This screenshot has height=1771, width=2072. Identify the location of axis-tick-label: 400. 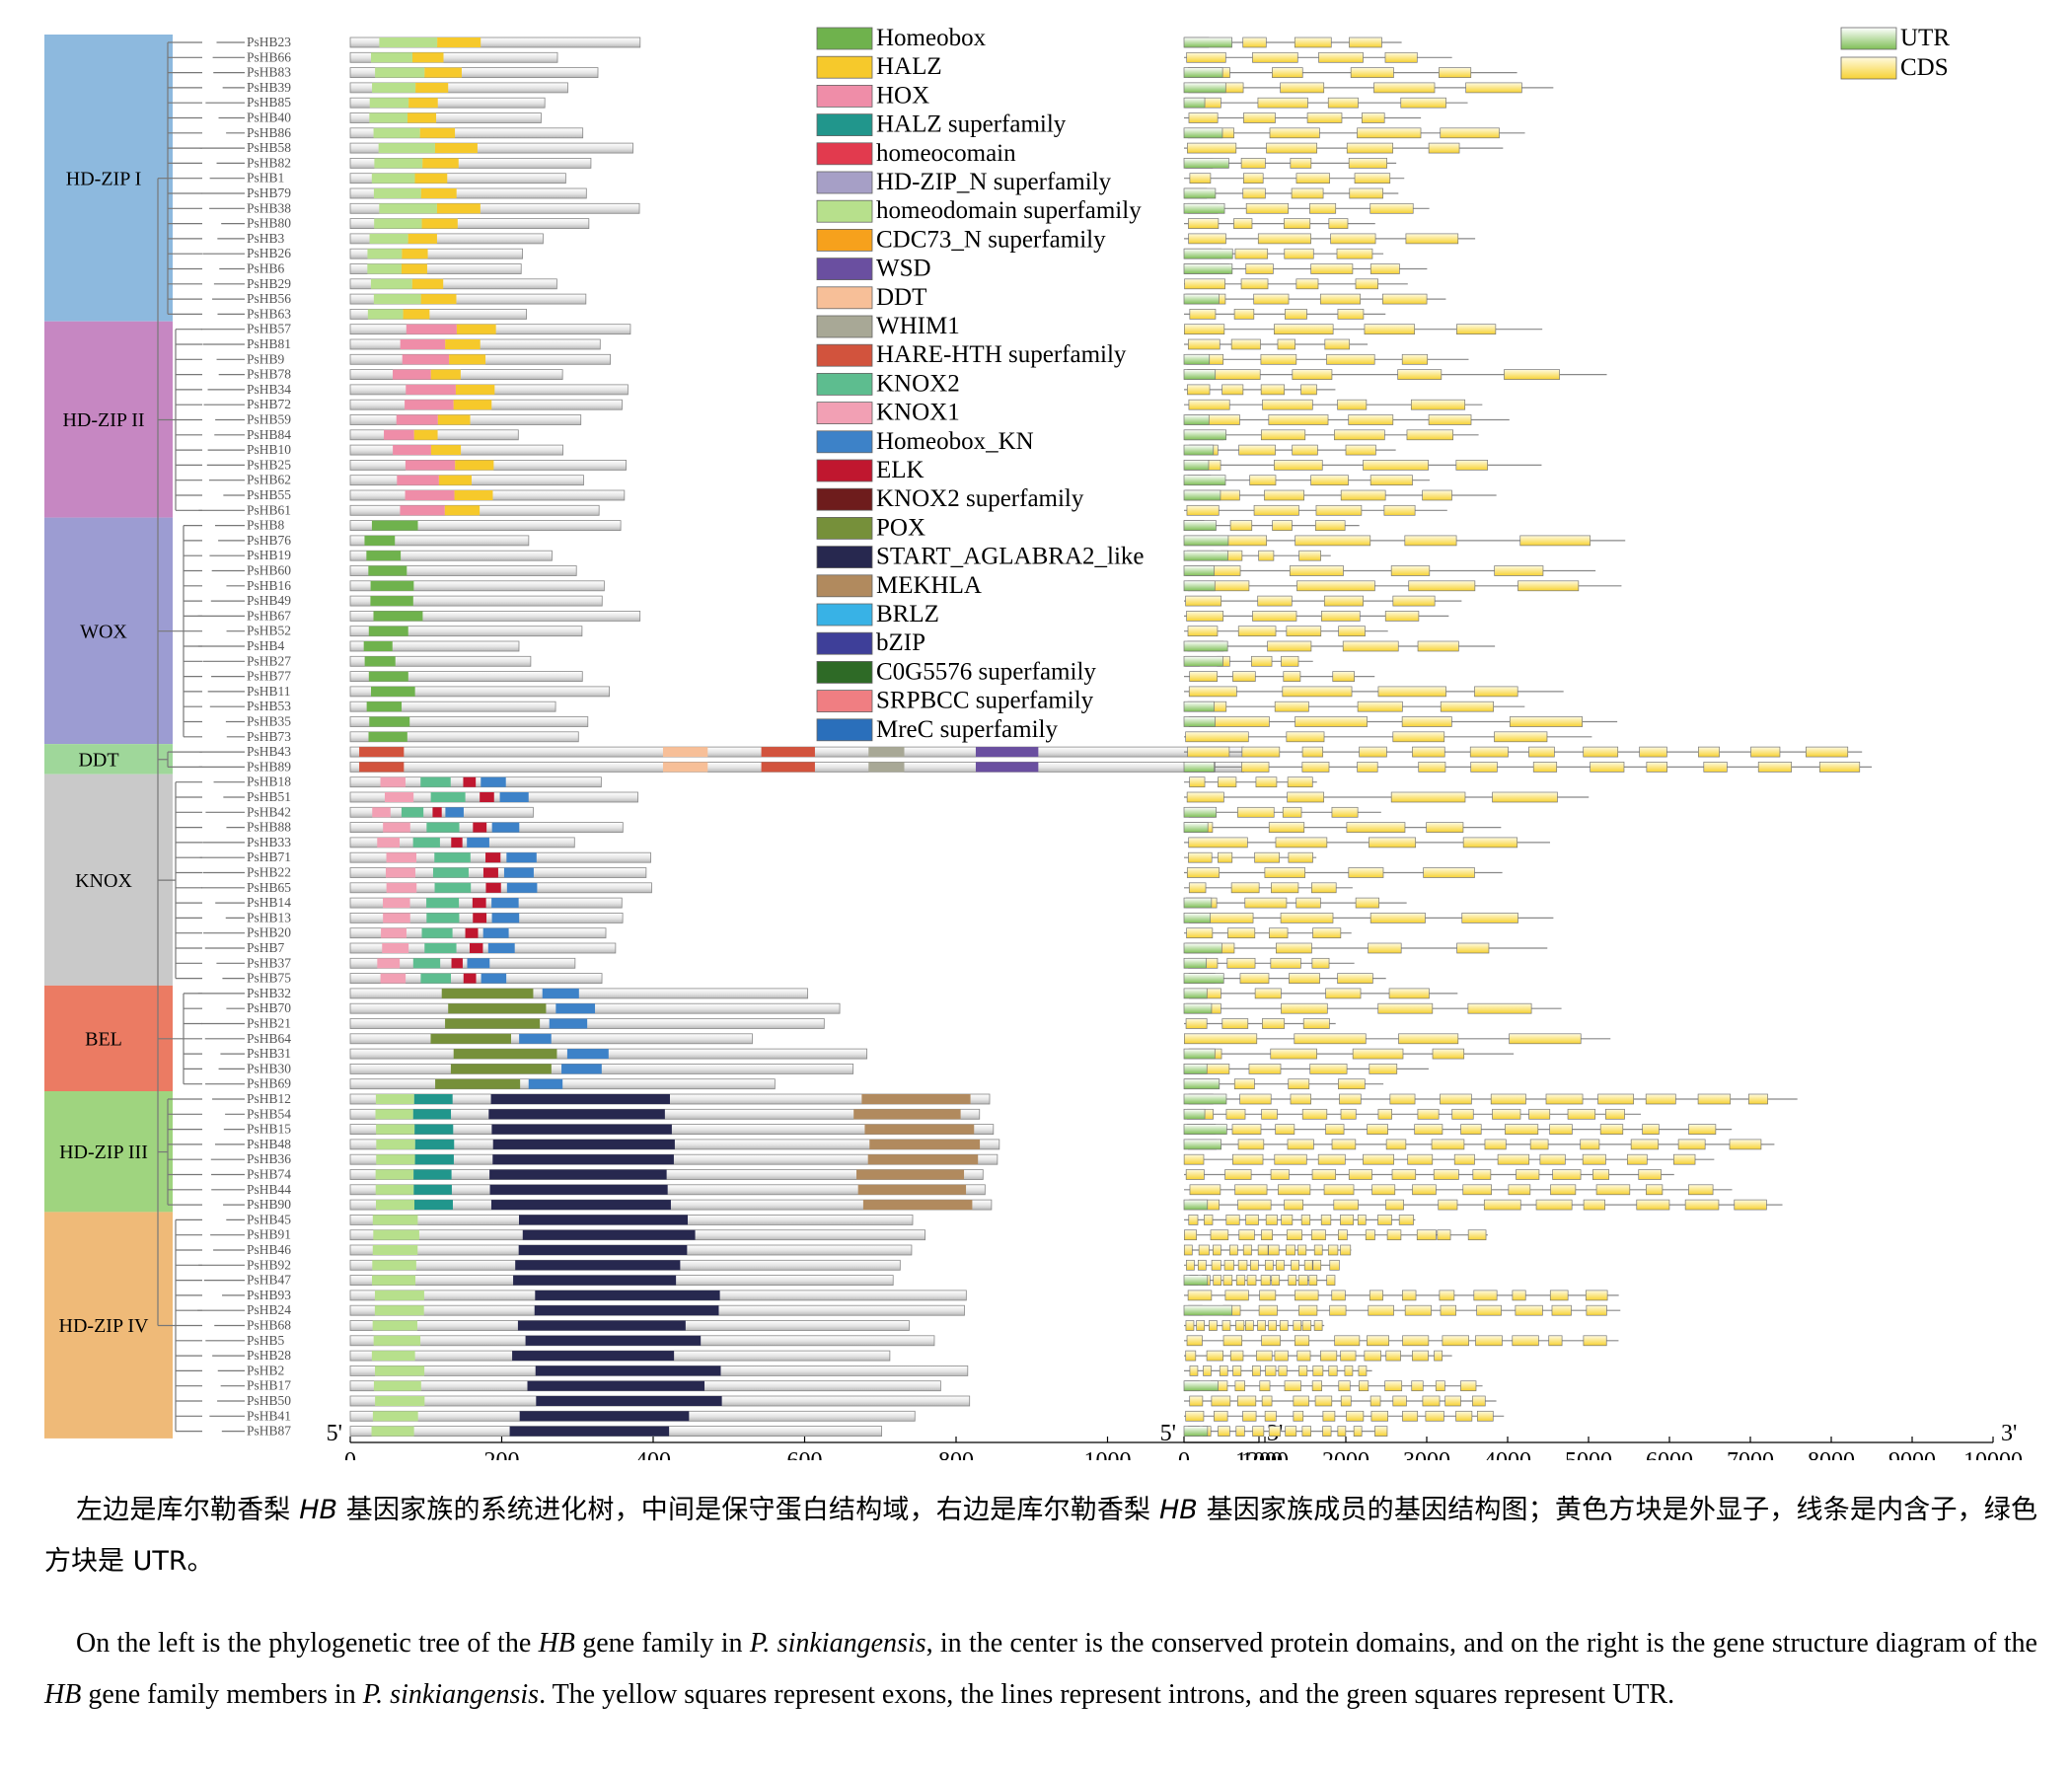
(653, 1454).